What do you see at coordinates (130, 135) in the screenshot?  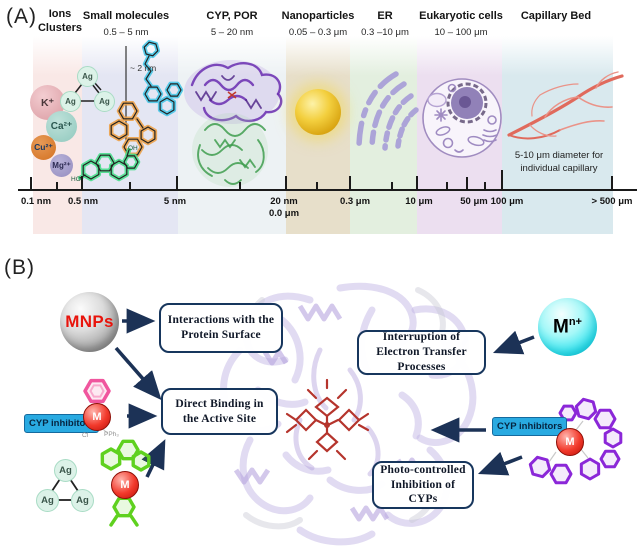 I see `band-small-molecules` at bounding box center [130, 135].